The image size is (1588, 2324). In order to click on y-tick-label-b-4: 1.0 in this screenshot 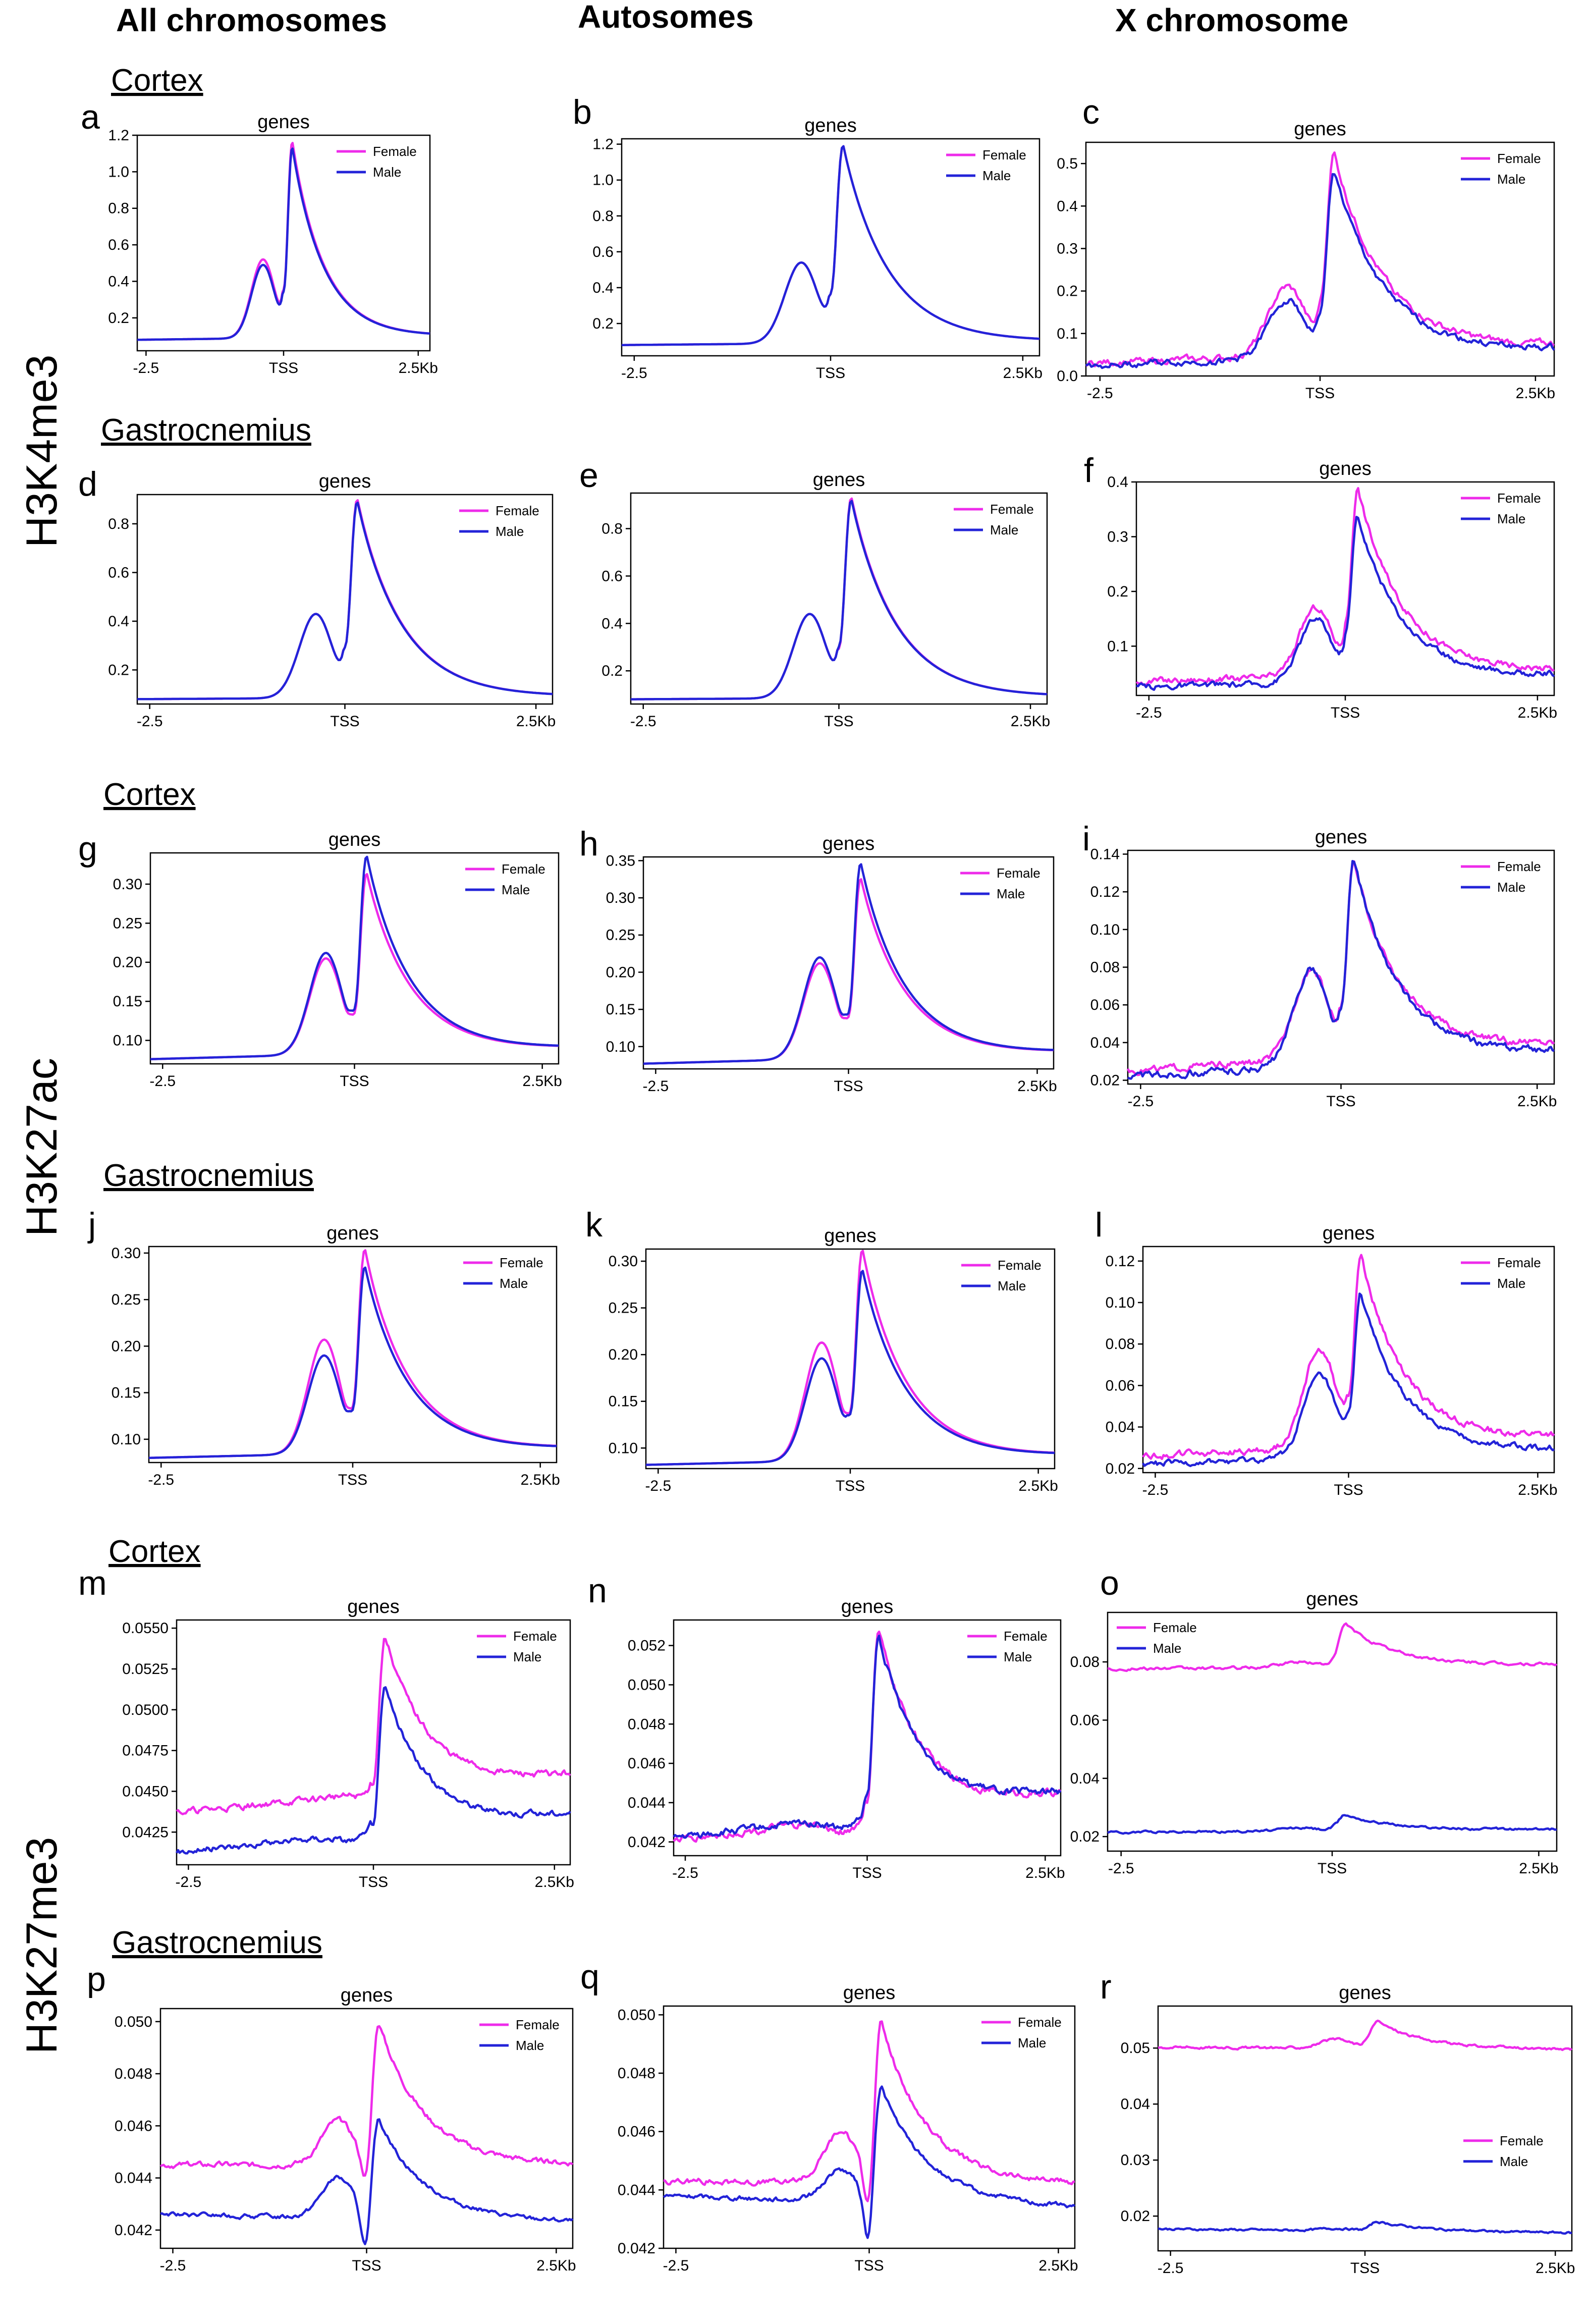, I will do `click(603, 181)`.